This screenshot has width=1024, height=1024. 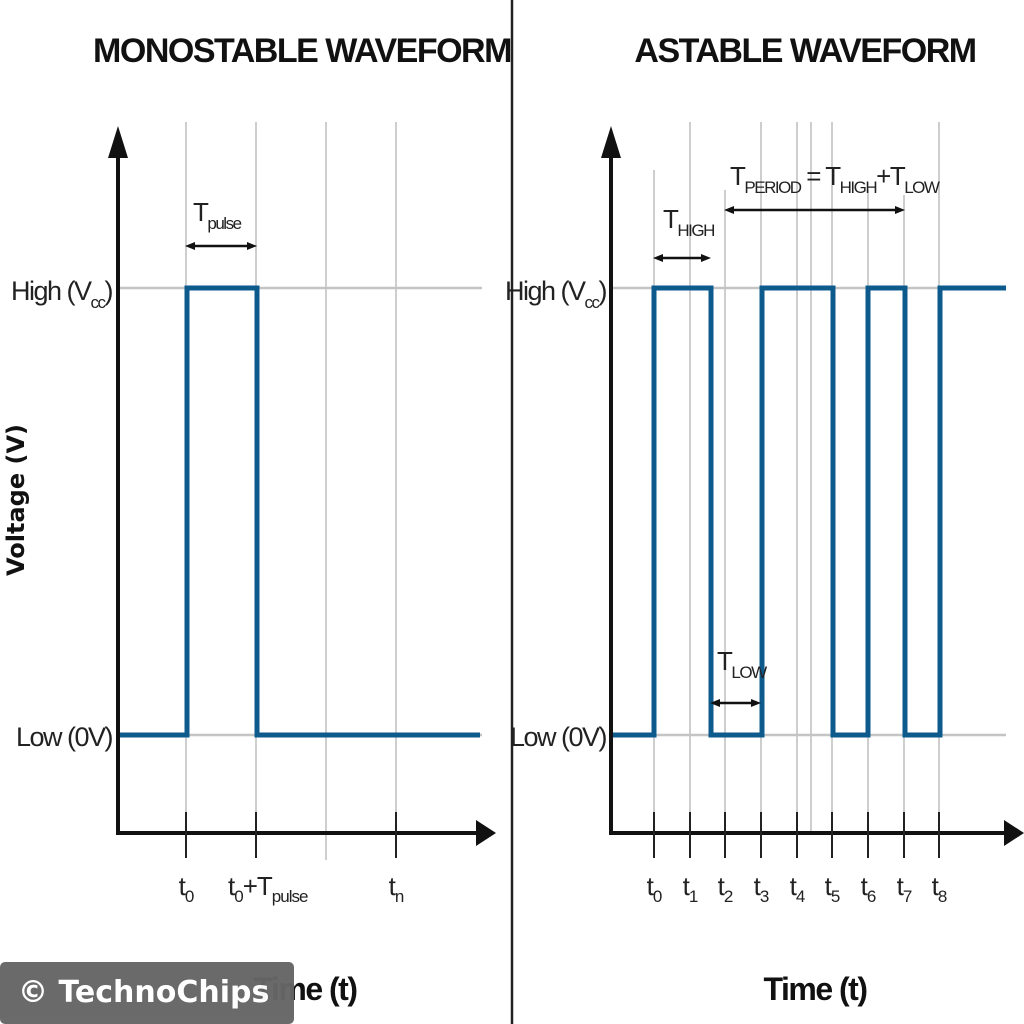 What do you see at coordinates (804, 51) in the screenshot?
I see `astable-title: ASTABLE WAVEFORM` at bounding box center [804, 51].